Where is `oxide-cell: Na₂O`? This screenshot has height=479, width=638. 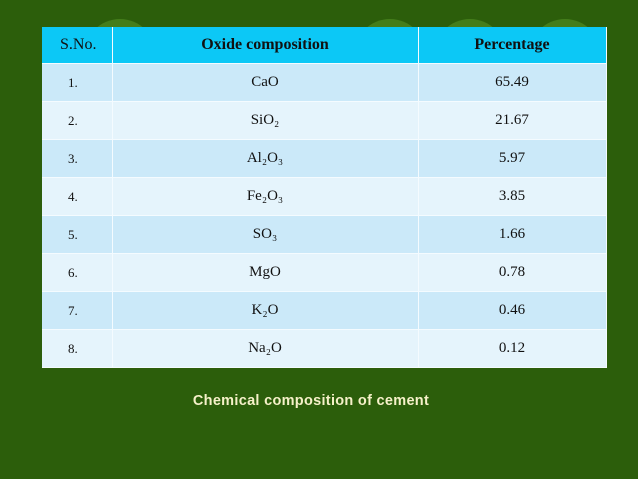
oxide-cell: Na₂O is located at coordinates (265, 348).